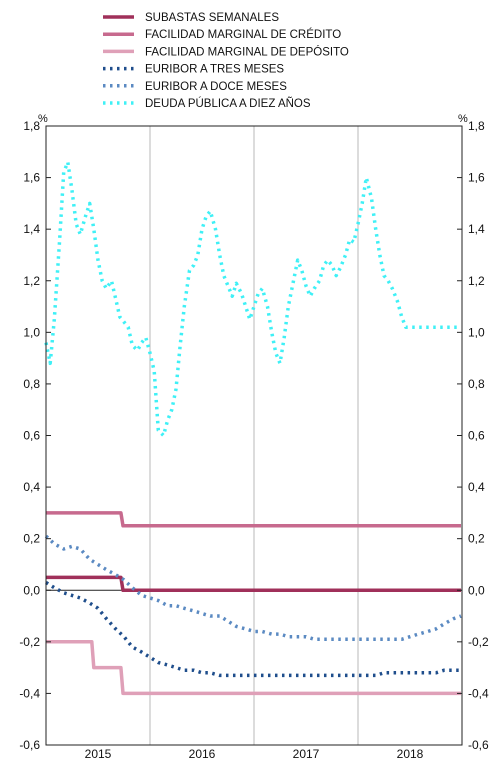 Image resolution: width=502 pixels, height=760 pixels. I want to click on y-tick-label-left: 0,0, so click(31, 590).